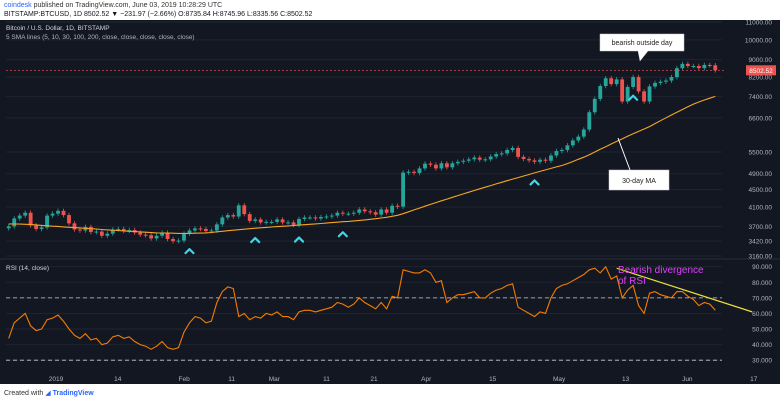 Image resolution: width=780 pixels, height=403 pixels. Describe the element at coordinates (761, 242) in the screenshot. I see `price-axis-tick-label: 3420.00` at that location.